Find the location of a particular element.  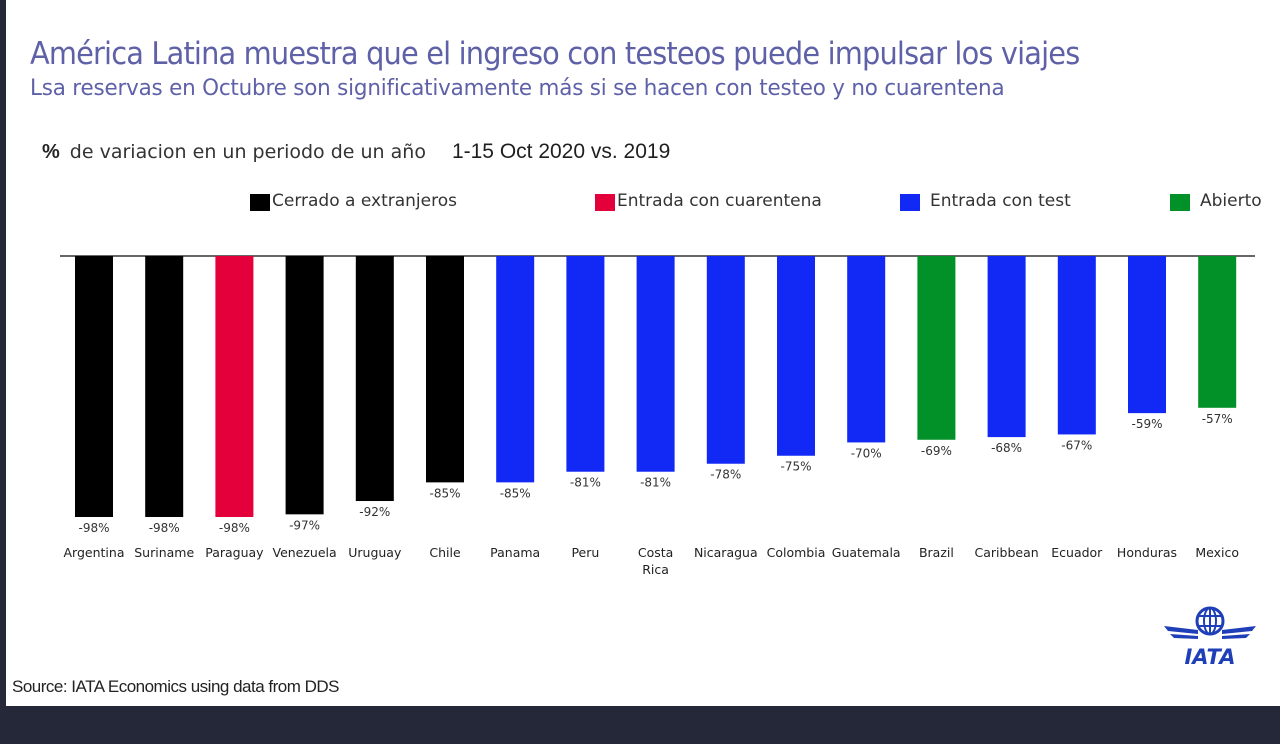

category-label: Ecuador is located at coordinates (1077, 552).